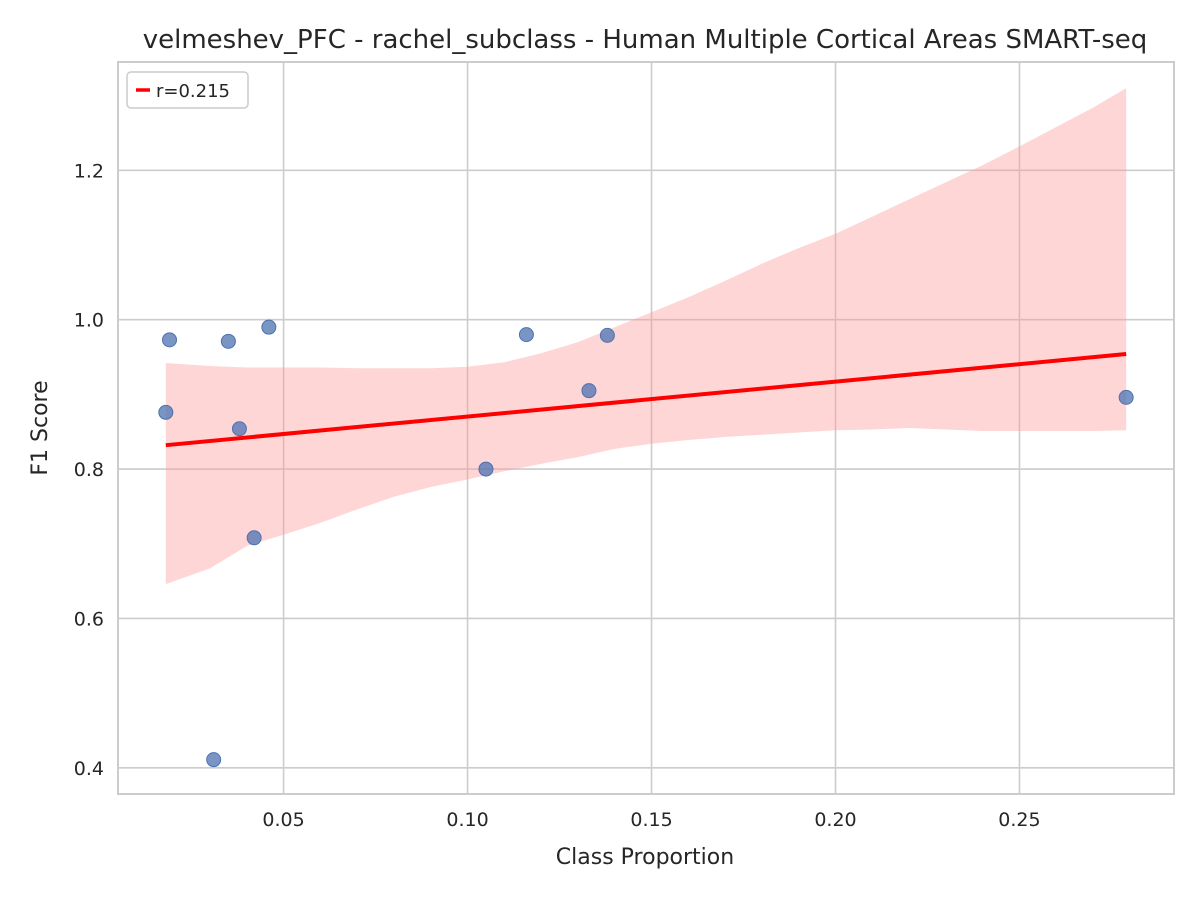 The width and height of the screenshot is (1200, 900). What do you see at coordinates (89, 619) in the screenshot?
I see `y-tick-label: 0.6` at bounding box center [89, 619].